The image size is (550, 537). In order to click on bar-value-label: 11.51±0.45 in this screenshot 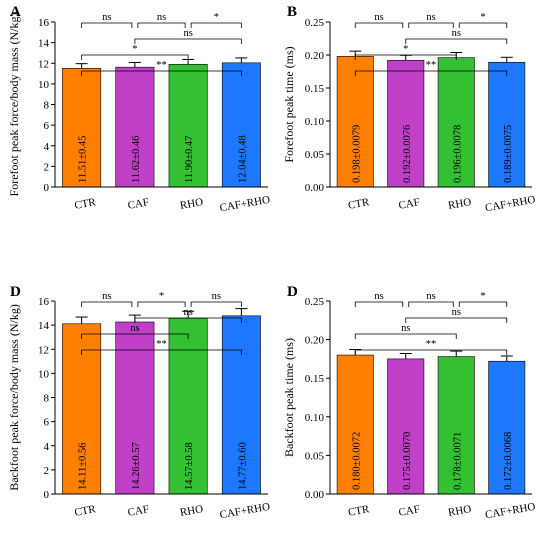, I will do `click(83, 159)`.